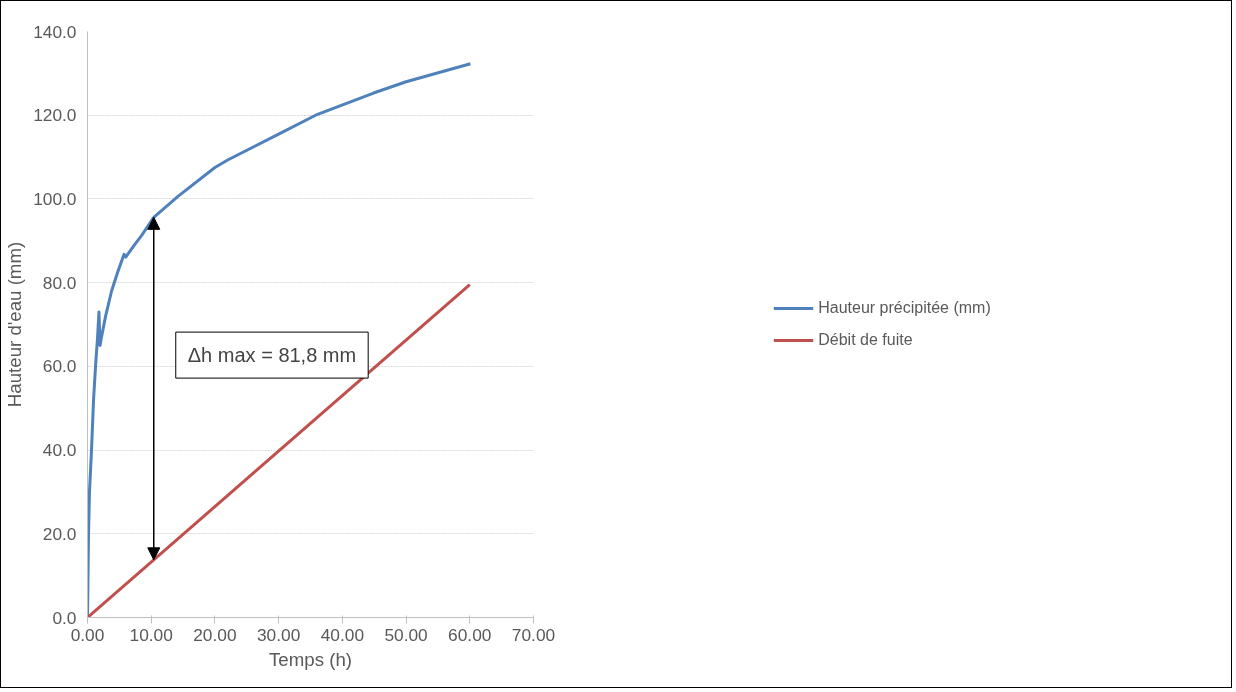 This screenshot has height=692, width=1236. Describe the element at coordinates (55, 115) in the screenshot. I see `y-tick-label: 120.0` at that location.